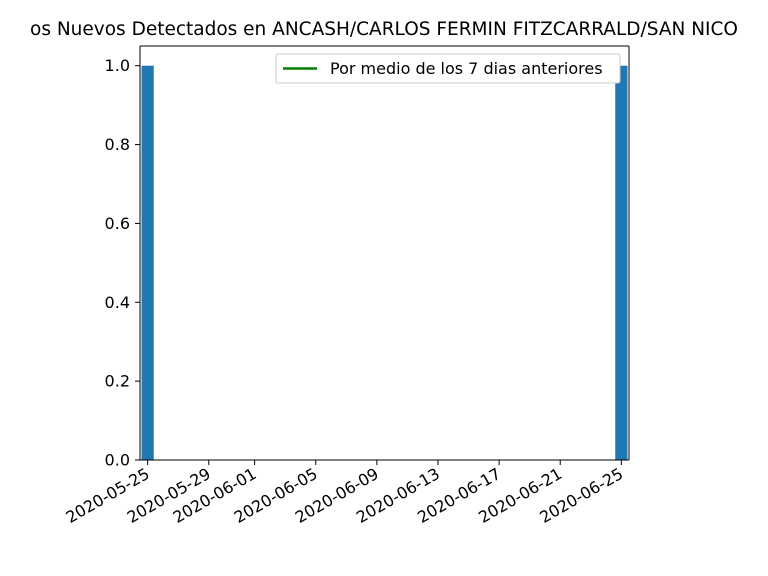 The image size is (768, 576). Describe the element at coordinates (117, 302) in the screenshot. I see `y-tick-label-2: 0.4` at that location.